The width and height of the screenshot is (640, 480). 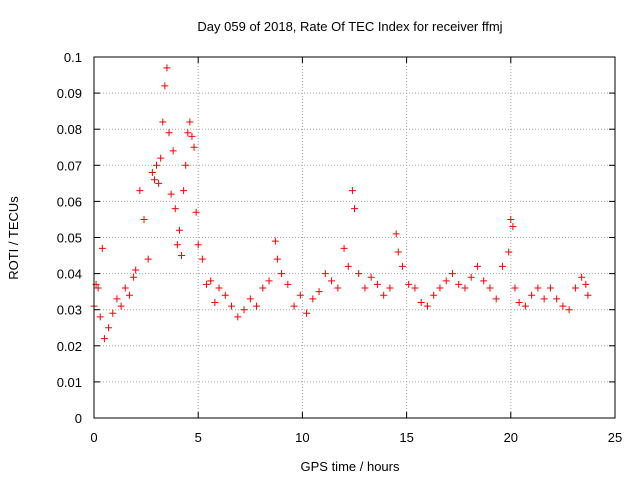 What do you see at coordinates (302, 437) in the screenshot?
I see `x-tick-label: 10` at bounding box center [302, 437].